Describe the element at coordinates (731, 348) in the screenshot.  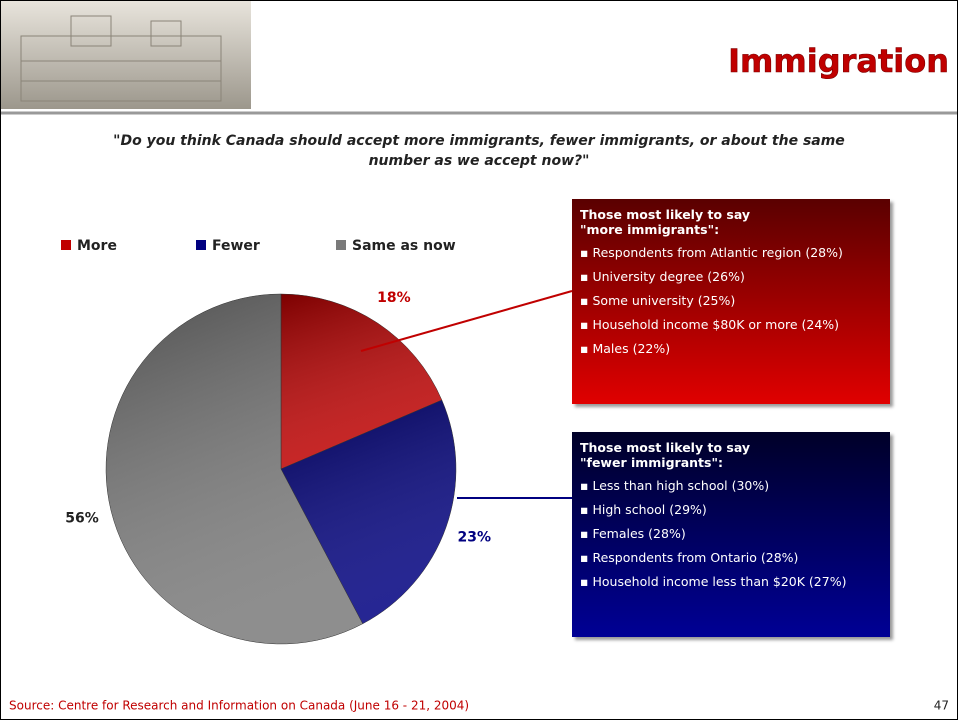
I see `callout-item: Males (22%)` at that location.